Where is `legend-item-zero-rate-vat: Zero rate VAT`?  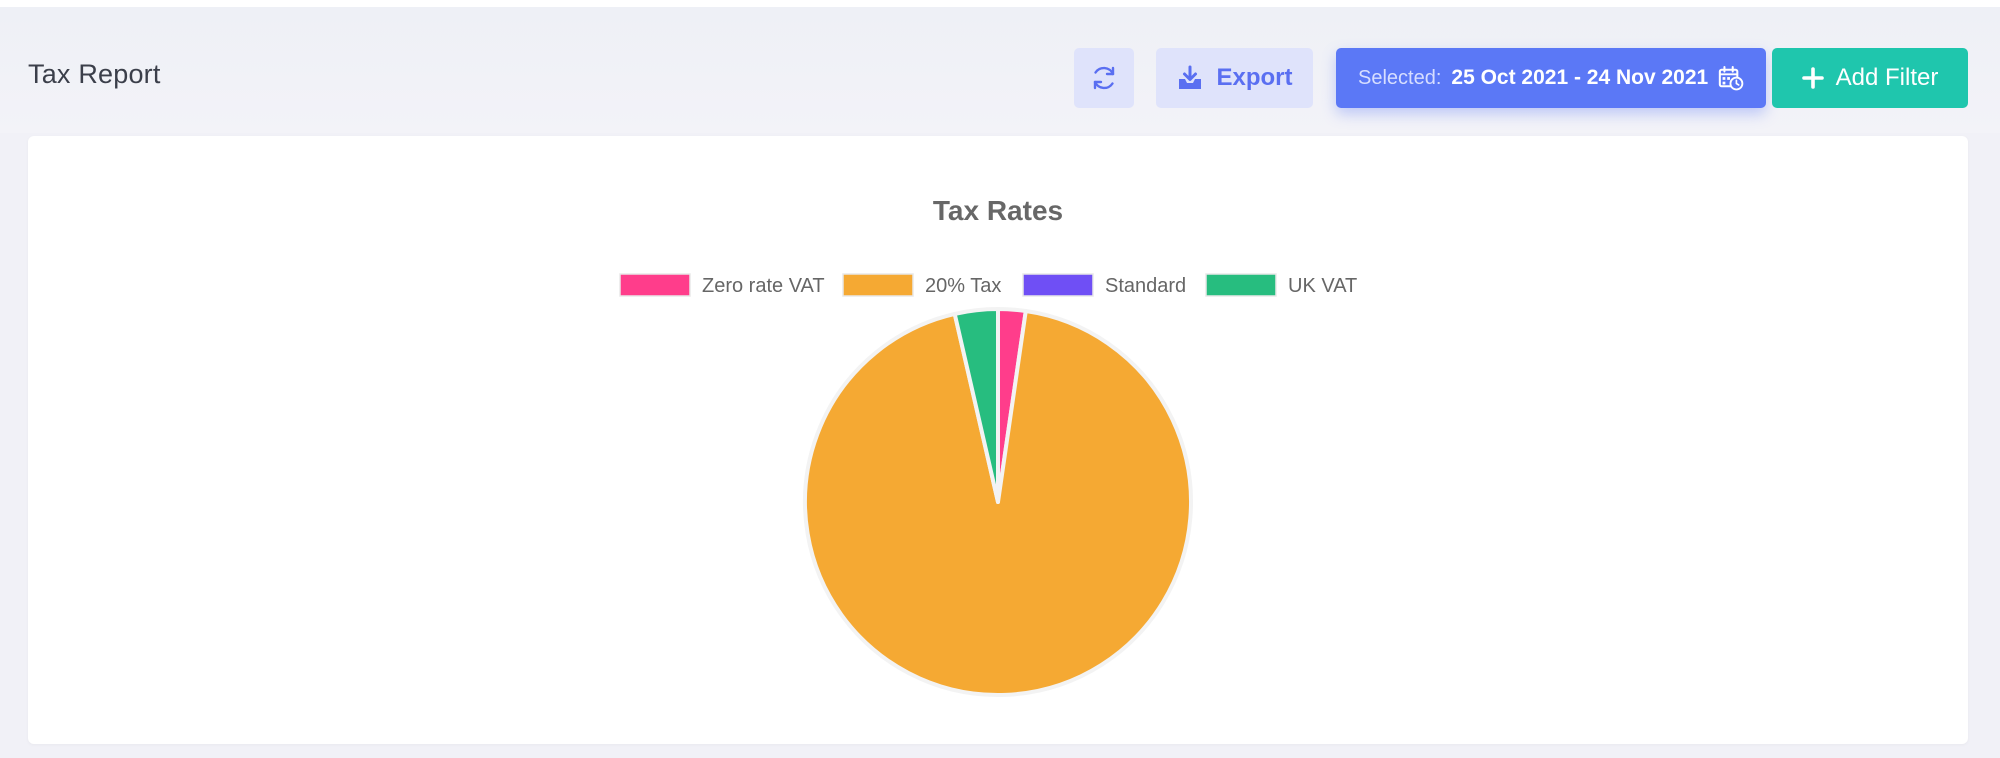 legend-item-zero-rate-vat: Zero rate VAT is located at coordinates (722, 285).